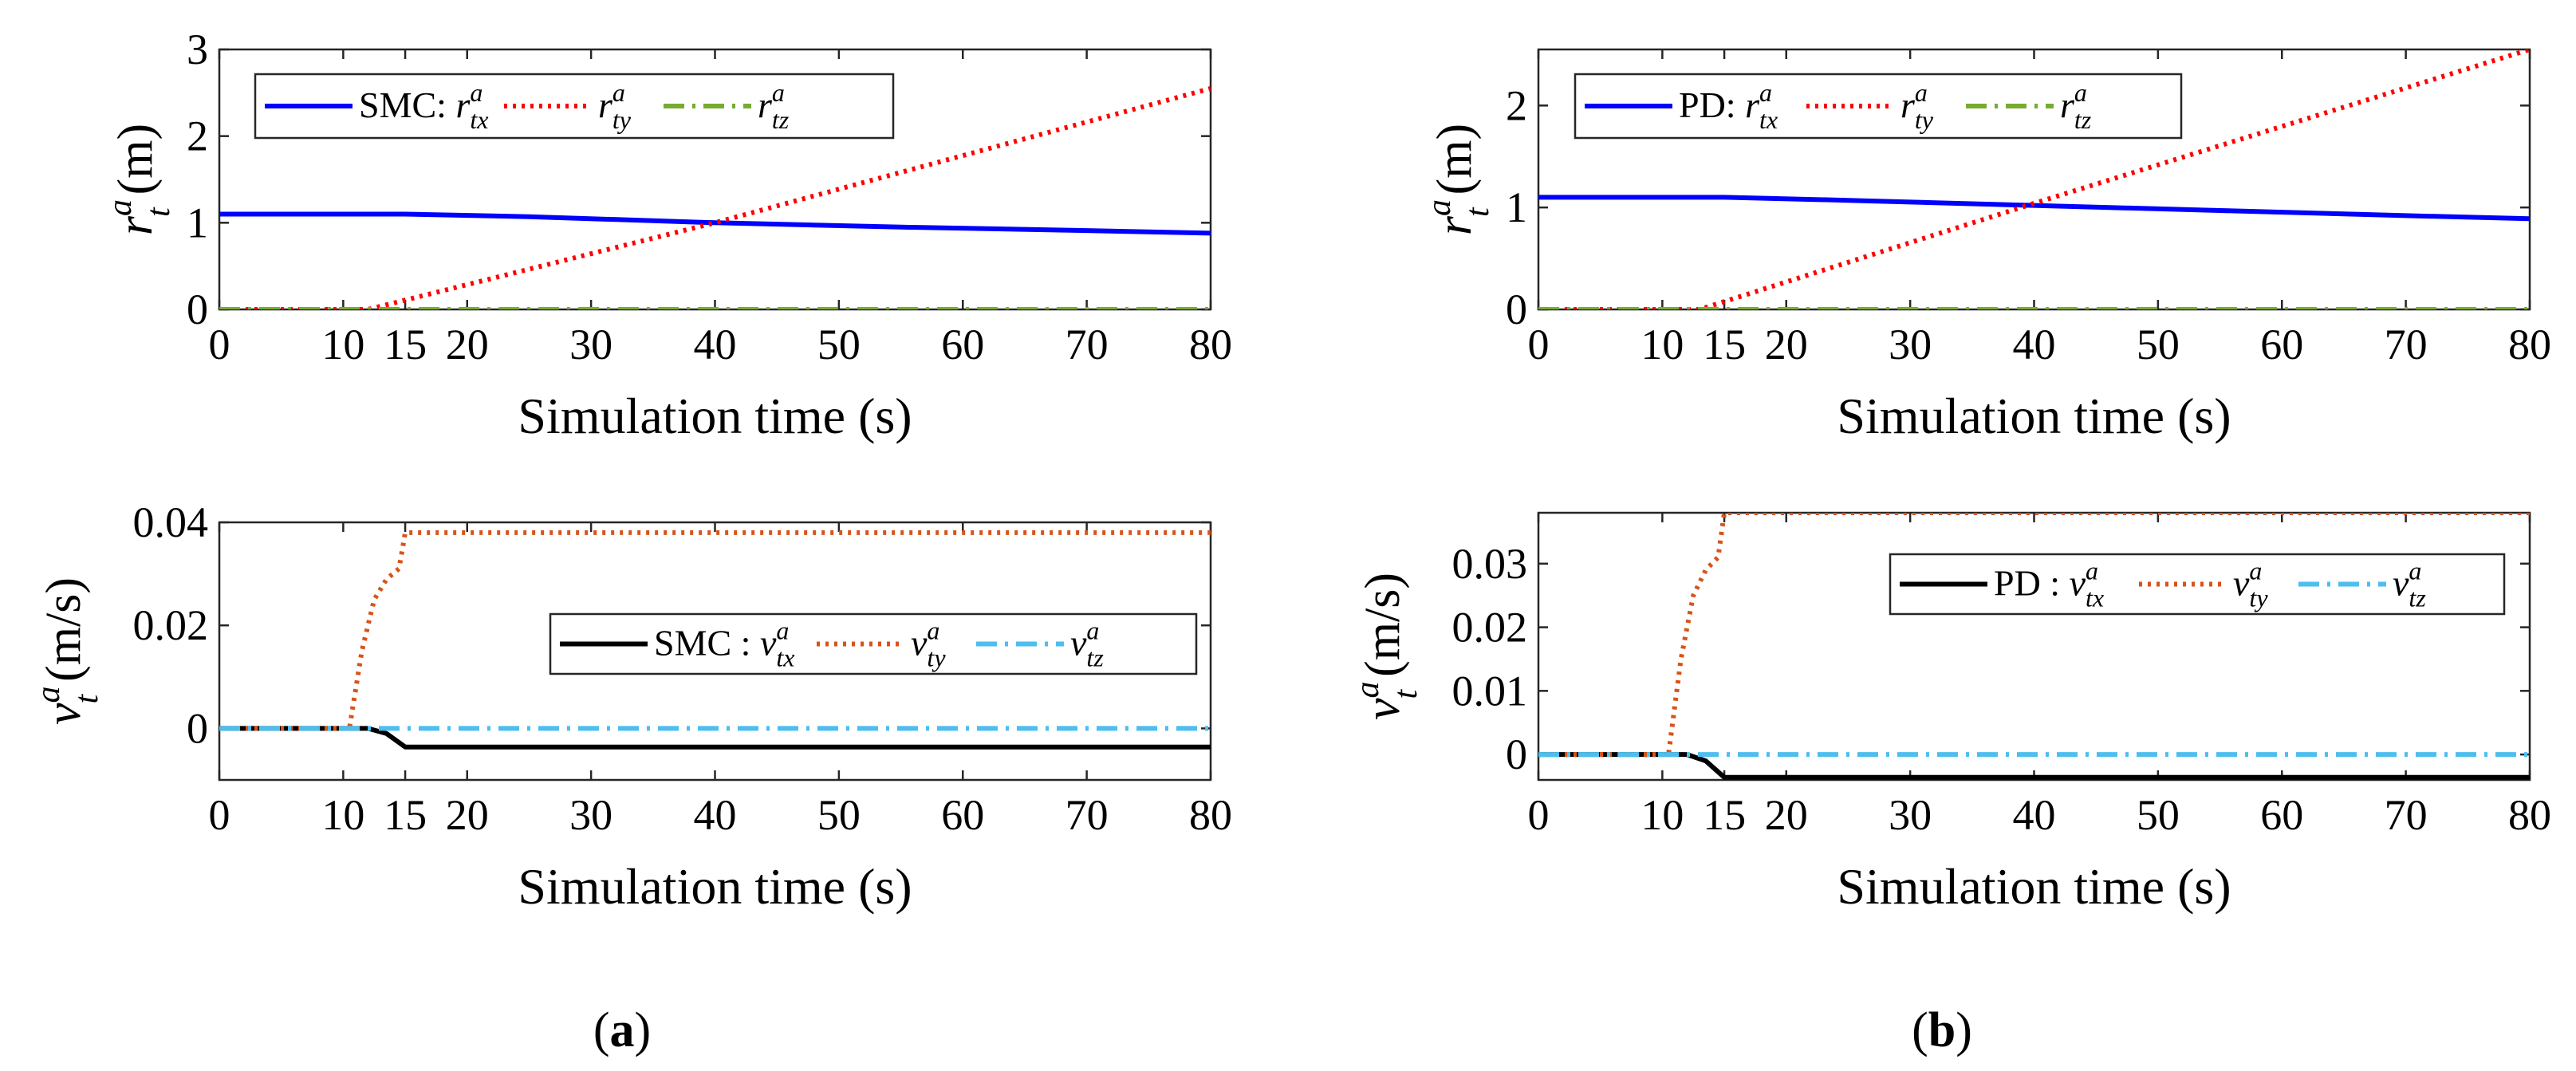  Describe the element at coordinates (1712, 105) in the screenshot. I see `legend-prefix: PD:` at that location.